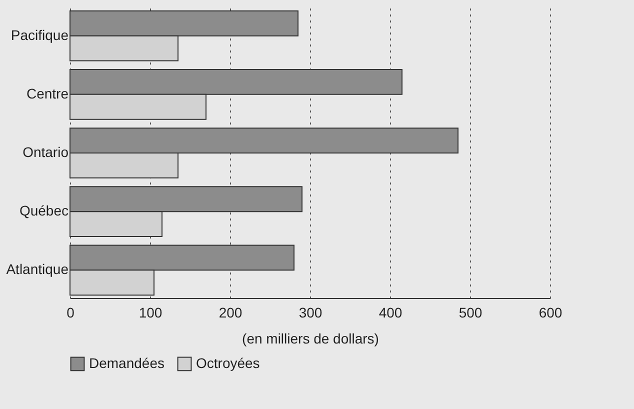 The width and height of the screenshot is (634, 409). I want to click on x-tick-label: 600, so click(550, 312).